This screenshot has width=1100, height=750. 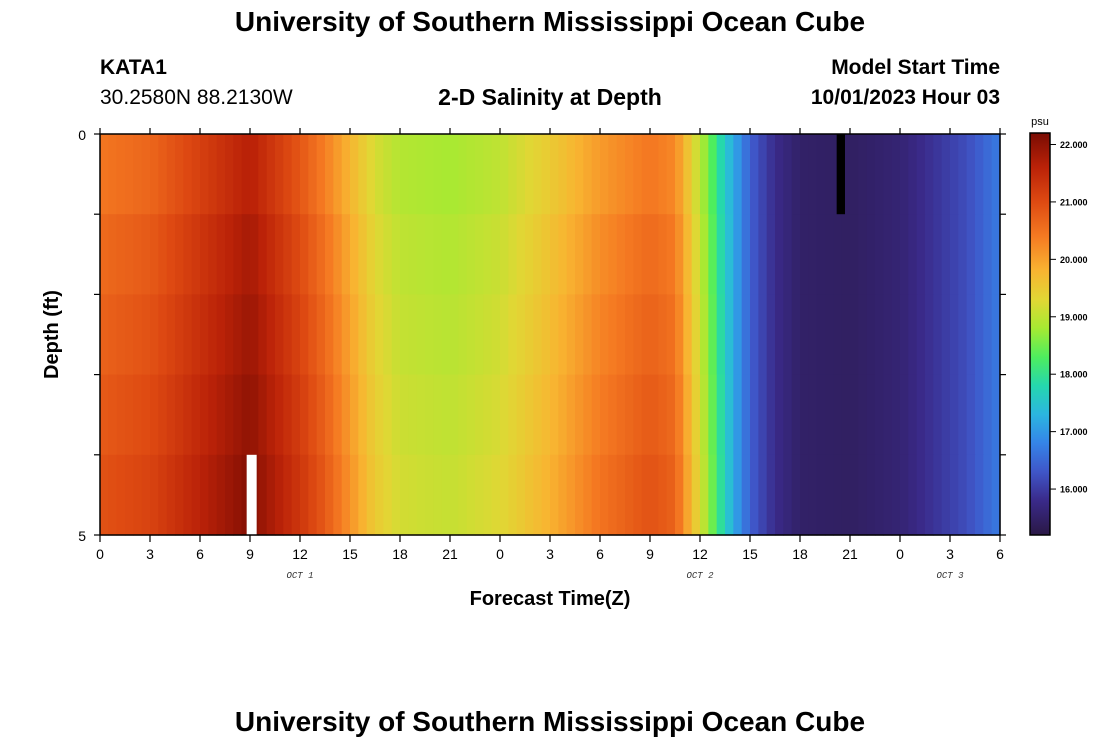 What do you see at coordinates (1074, 202) in the screenshot?
I see `colorbar-tick-label: 21.000` at bounding box center [1074, 202].